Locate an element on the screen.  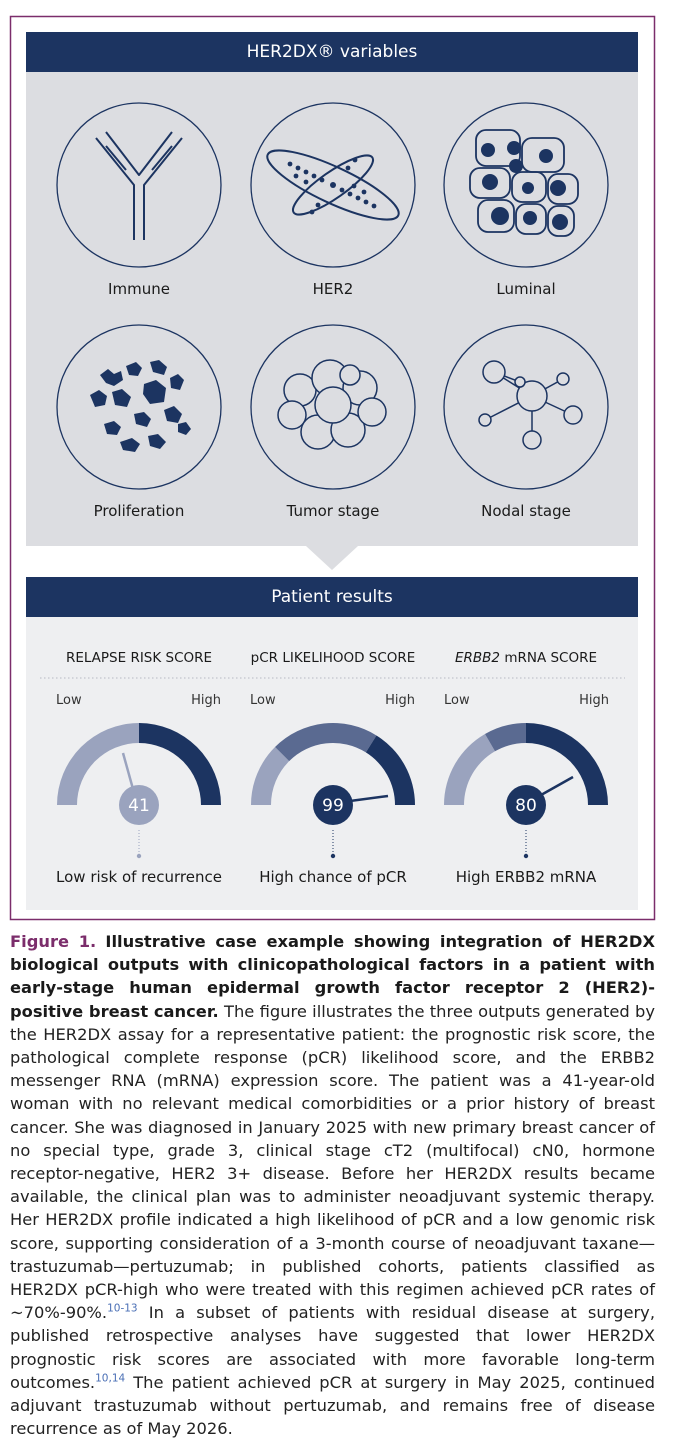
her2-icon is located at coordinates (333, 185).